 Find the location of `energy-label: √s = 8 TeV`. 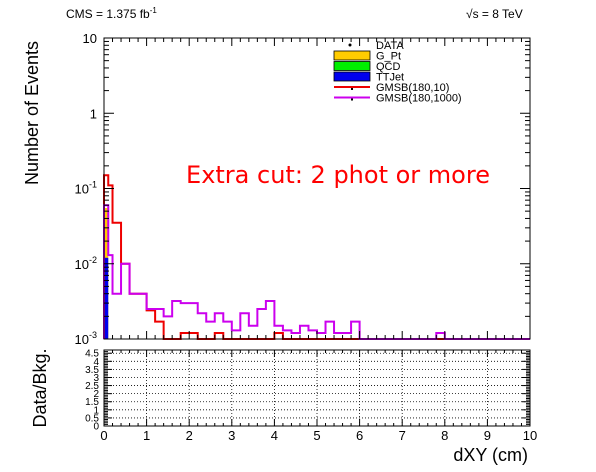

energy-label: √s = 8 TeV is located at coordinates (494, 14).